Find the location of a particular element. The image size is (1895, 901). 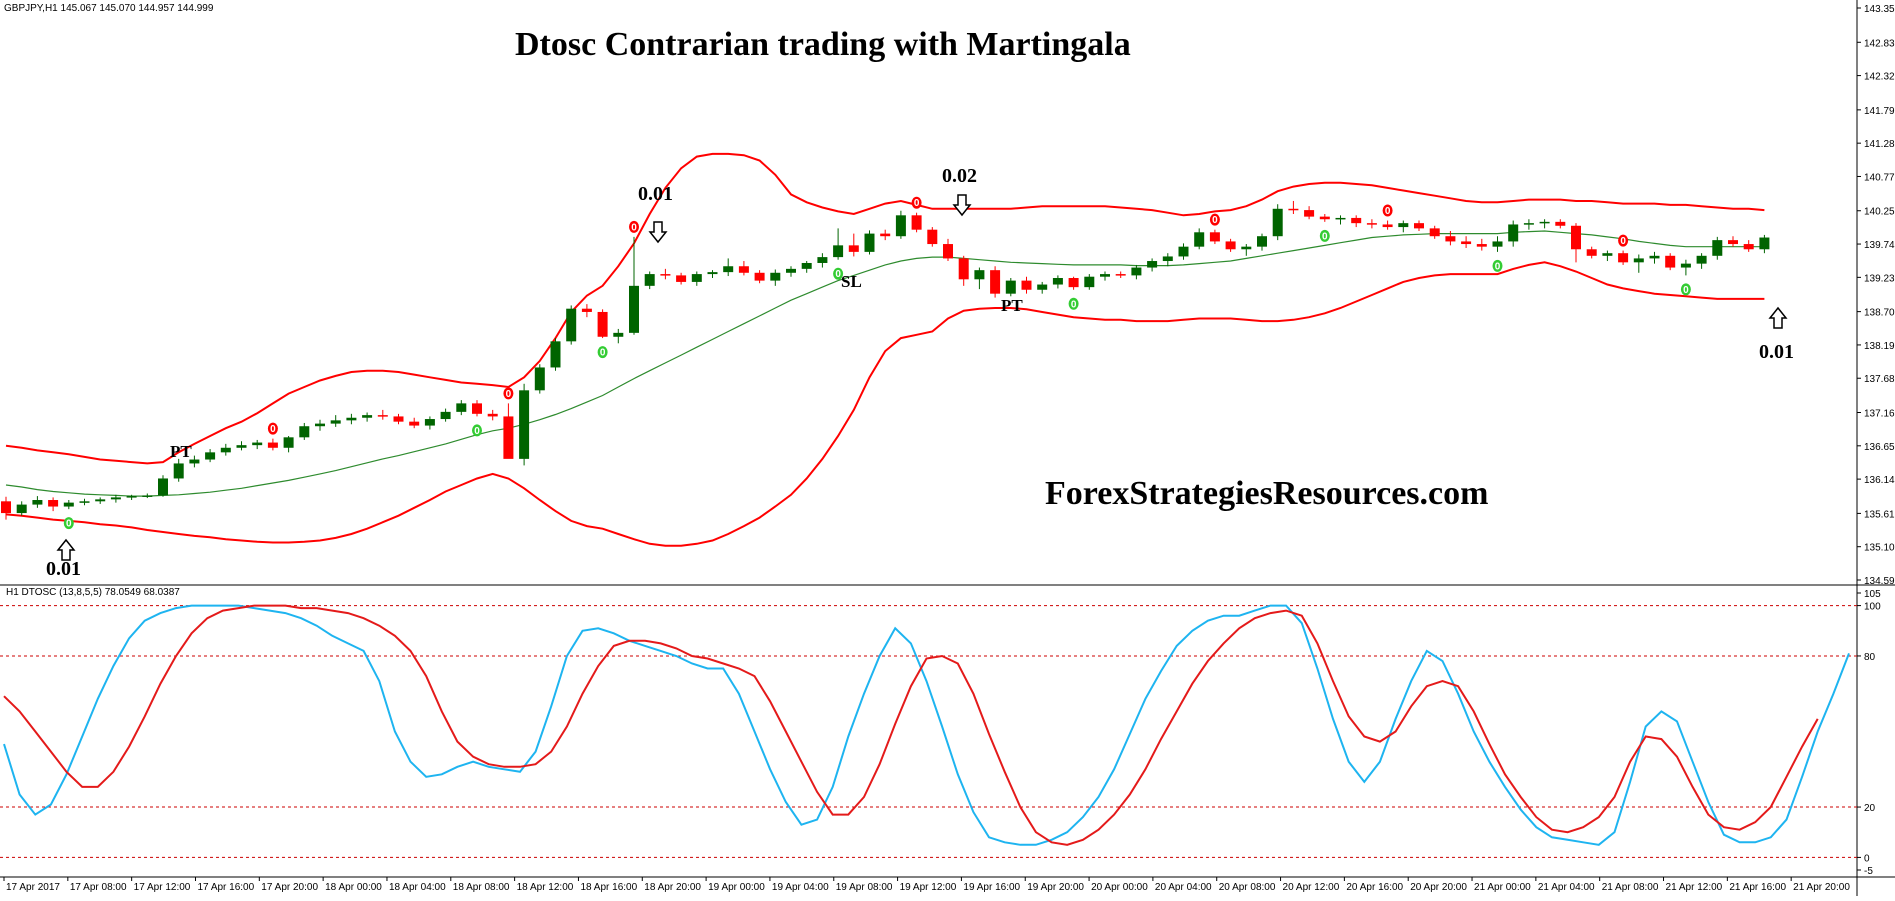

osc-tick-label: 105 is located at coordinates (1872, 594).